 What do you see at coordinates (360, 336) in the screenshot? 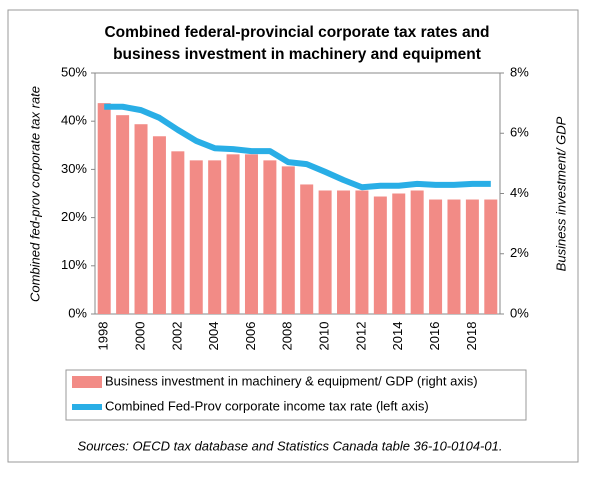
I see `x-tick-label: 2012` at bounding box center [360, 336].